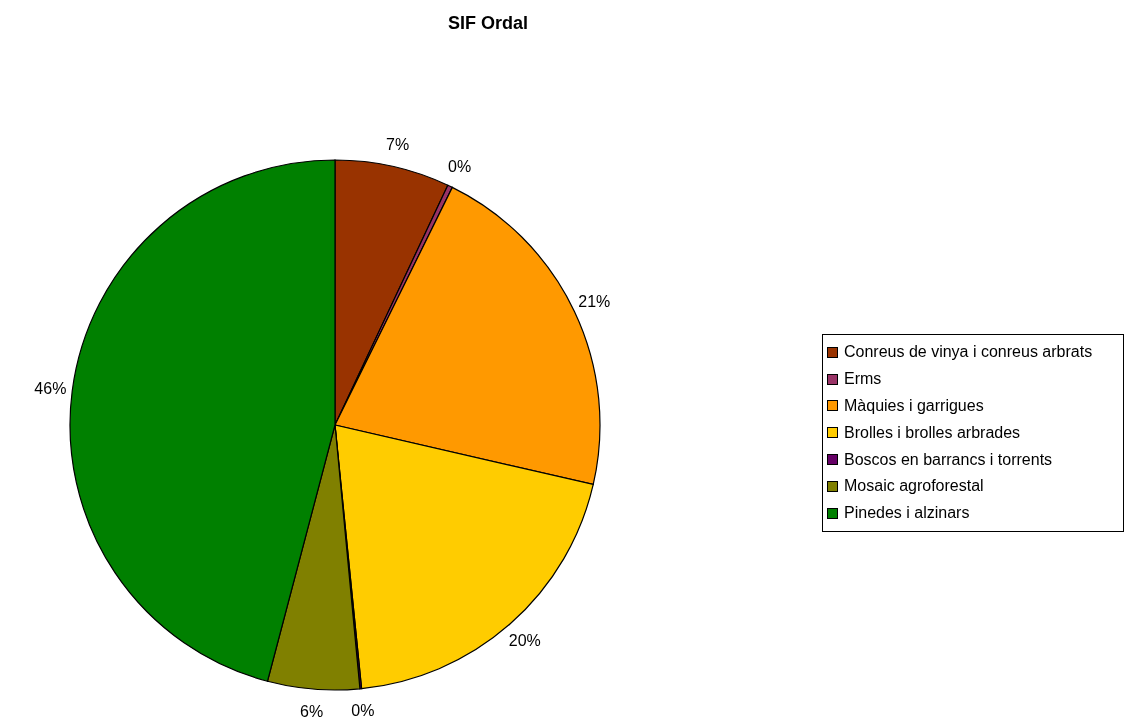 Image resolution: width=1126 pixels, height=720 pixels. What do you see at coordinates (914, 486) in the screenshot?
I see `legend-label: Mosaic agroforestal` at bounding box center [914, 486].